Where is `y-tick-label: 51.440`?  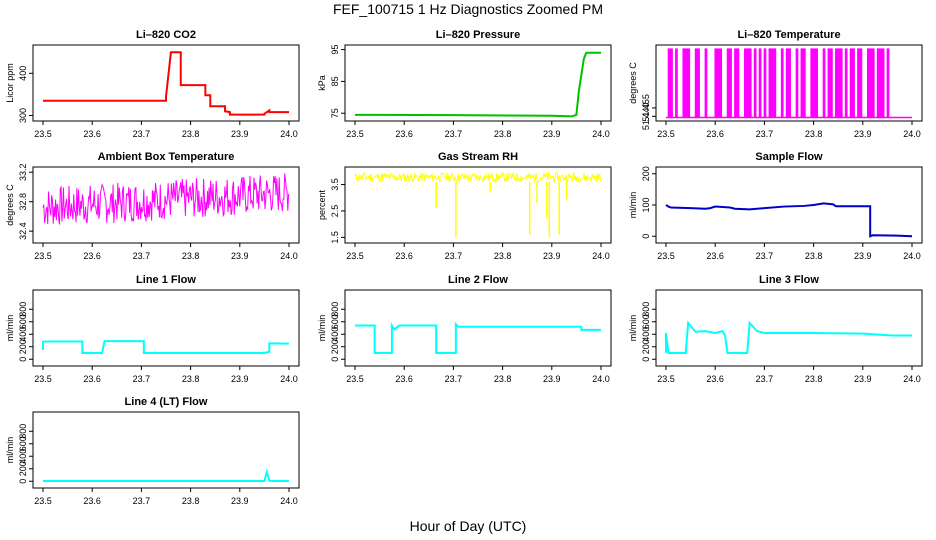
y-tick-label: 51.440 is located at coordinates (646, 117).